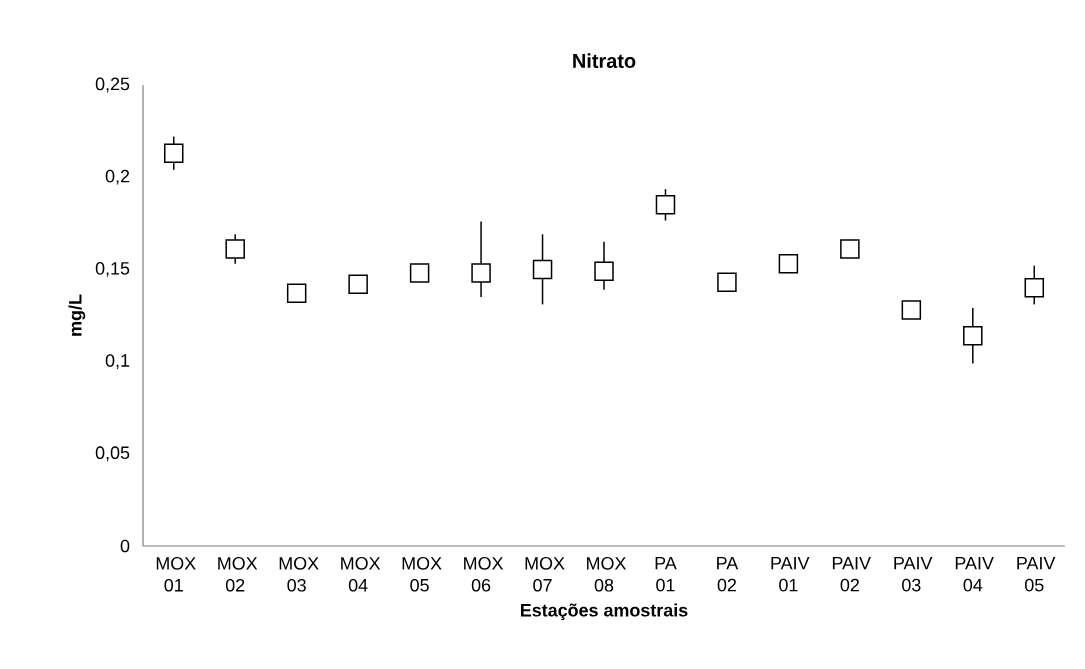 This screenshot has width=1085, height=669. Describe the element at coordinates (77, 315) in the screenshot. I see `y-axis-title: mg/L` at that location.